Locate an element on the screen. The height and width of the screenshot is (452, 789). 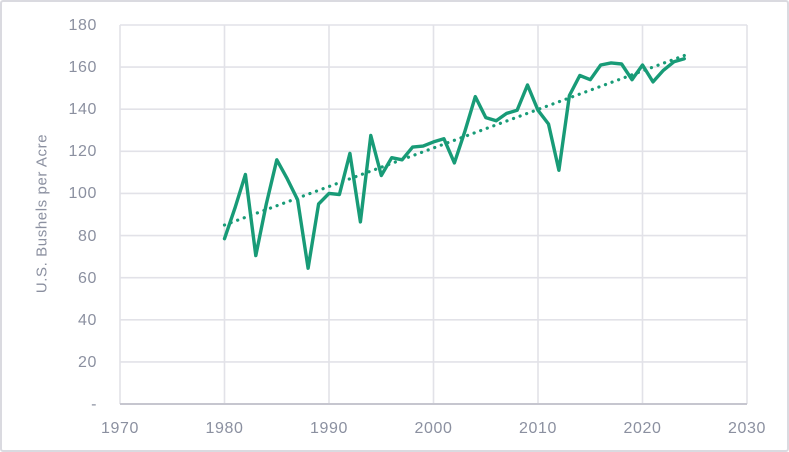
x-tick-label: 2020 is located at coordinates (642, 428).